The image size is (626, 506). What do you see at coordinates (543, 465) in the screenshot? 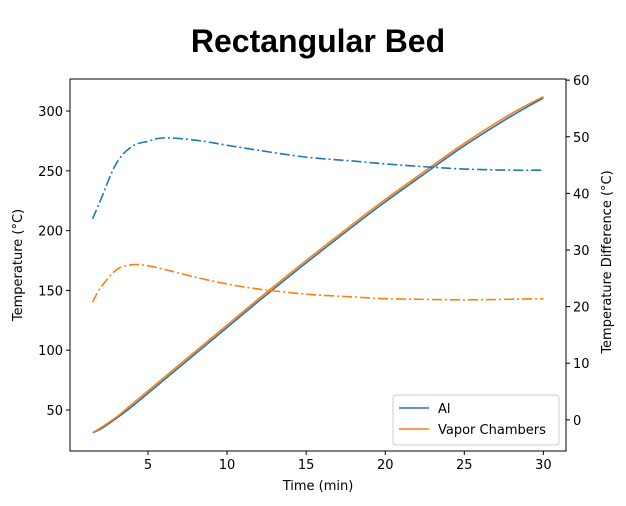
I see `x-tick-label: 30` at bounding box center [543, 465].